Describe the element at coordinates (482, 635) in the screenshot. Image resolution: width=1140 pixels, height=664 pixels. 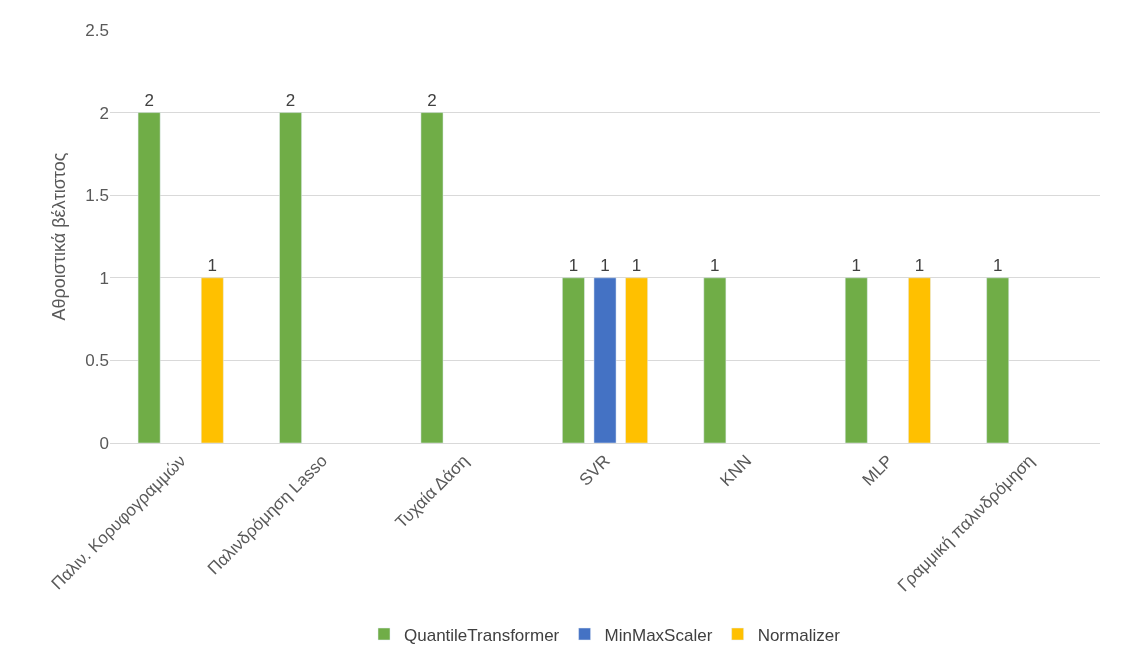
I see `legend-label: QuantileTransformer` at that location.